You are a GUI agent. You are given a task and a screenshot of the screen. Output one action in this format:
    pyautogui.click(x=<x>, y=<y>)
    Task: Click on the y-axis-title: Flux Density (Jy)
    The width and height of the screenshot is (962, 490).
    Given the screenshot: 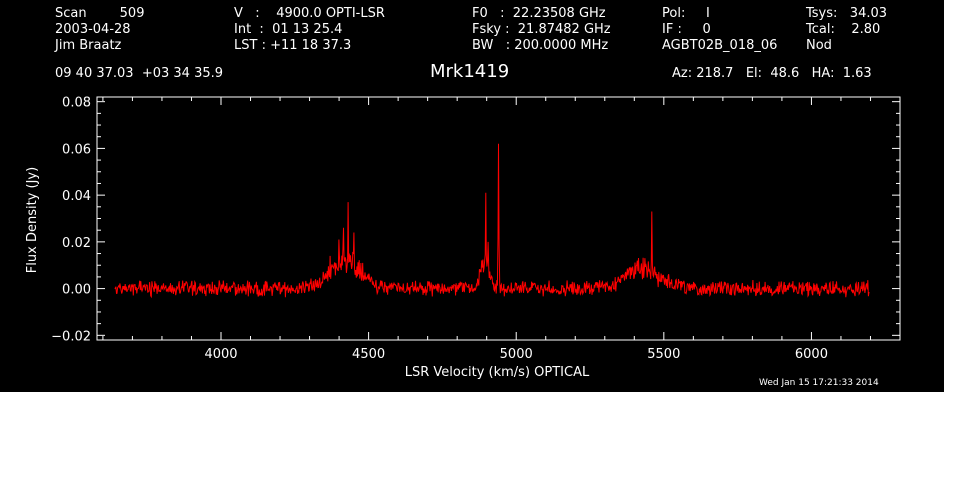 What is the action you would take?
    pyautogui.click(x=32, y=220)
    